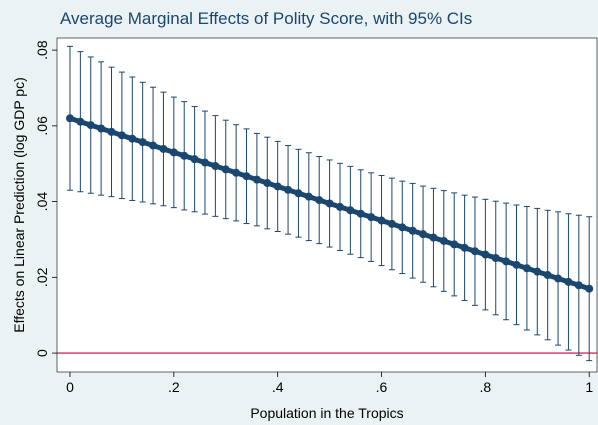 Image resolution: width=598 pixels, height=425 pixels. I want to click on x-tick-label: .2, so click(174, 387).